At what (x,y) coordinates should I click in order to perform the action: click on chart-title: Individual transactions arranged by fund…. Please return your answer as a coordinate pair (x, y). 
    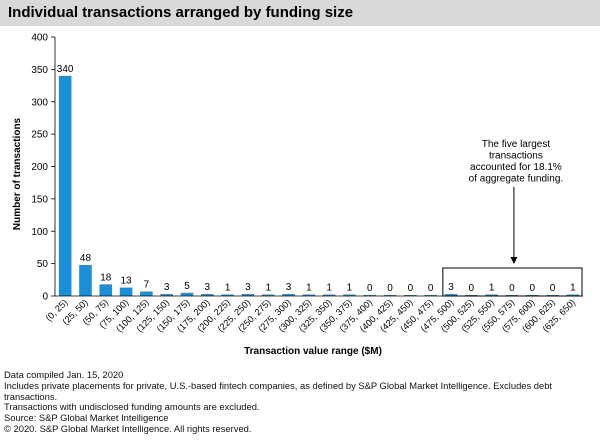
    Looking at the image, I should click on (181, 12).